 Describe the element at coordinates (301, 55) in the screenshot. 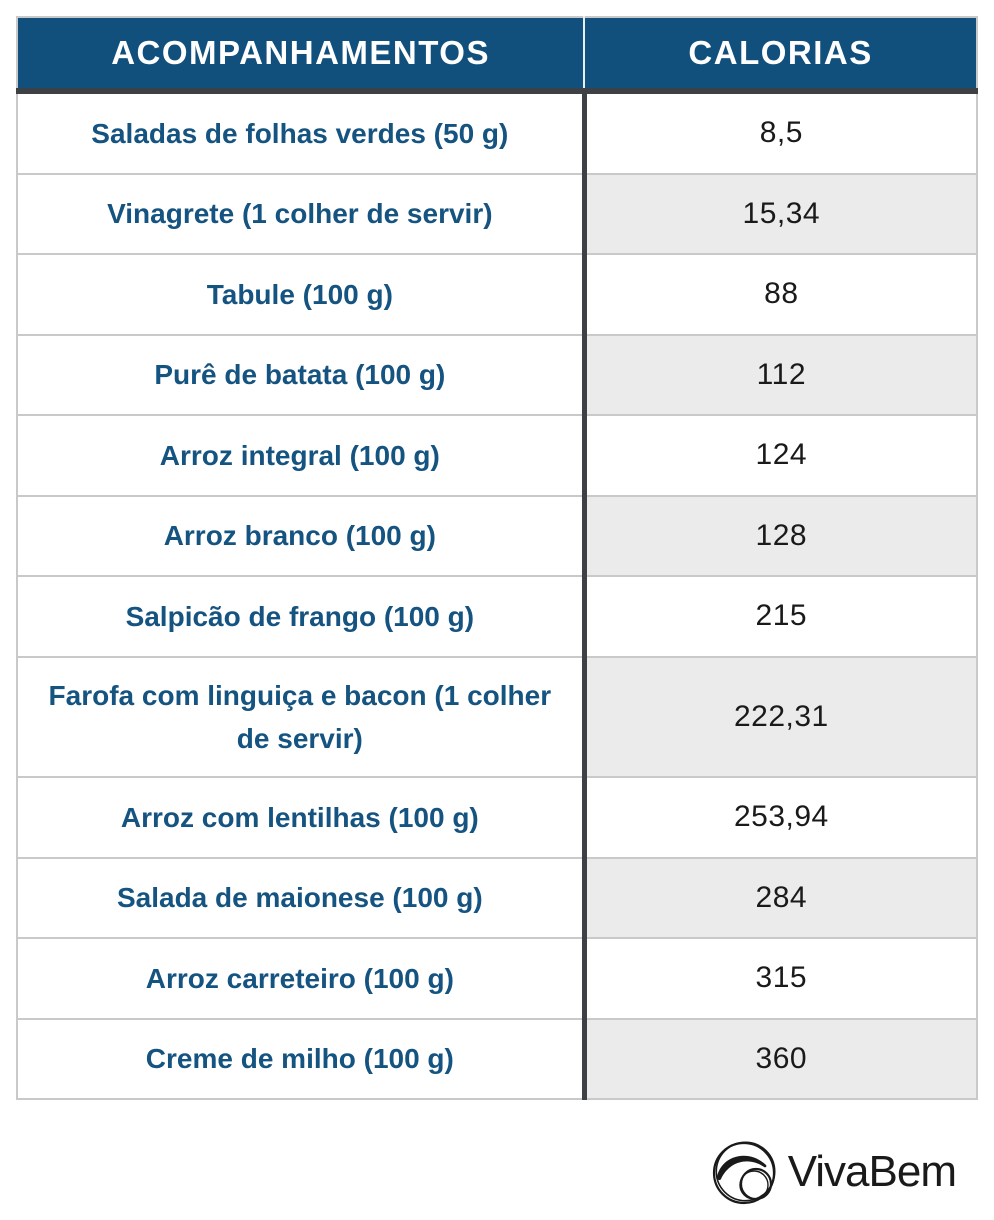

I see `header-acompanhamentos: ACOMPANHAMENTOS` at that location.